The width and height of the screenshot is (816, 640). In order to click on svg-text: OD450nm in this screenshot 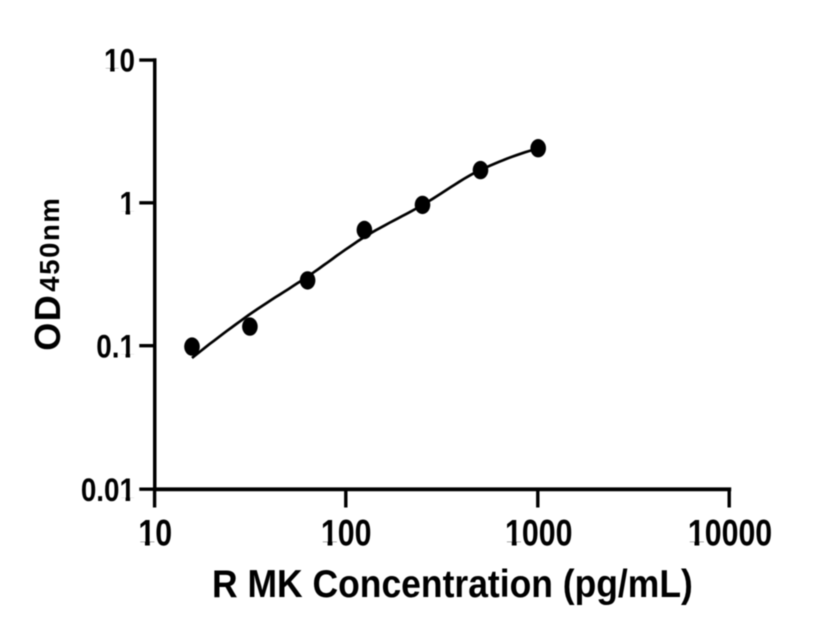, I will do `click(47, 274)`.